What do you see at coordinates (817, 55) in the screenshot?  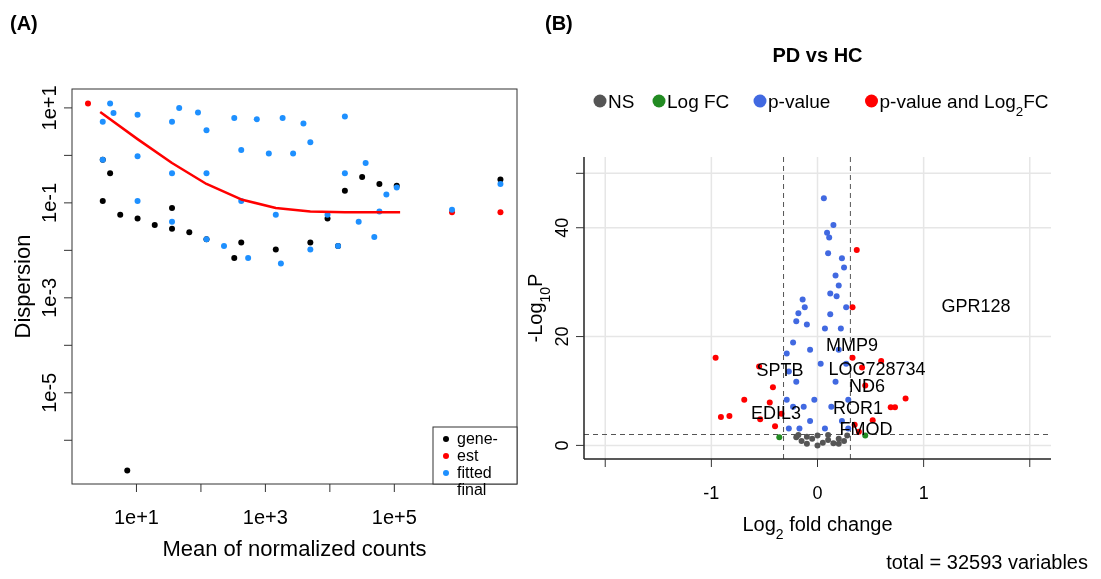 I see `chart-title: PD vs HC` at bounding box center [817, 55].